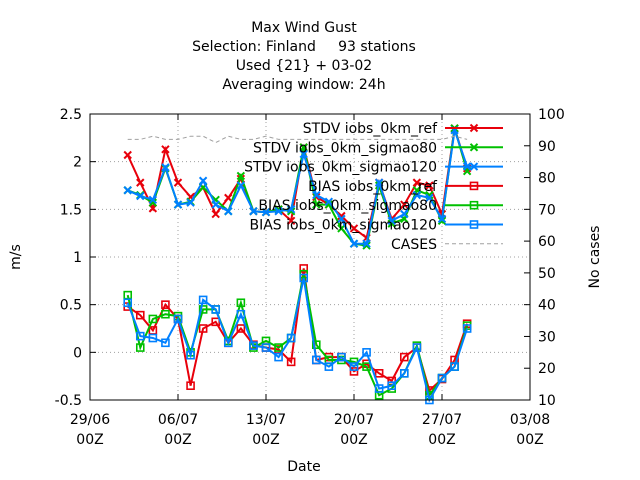 The height and width of the screenshot is (480, 640). What do you see at coordinates (547, 337) in the screenshot?
I see `y2-tick-label: 30` at bounding box center [547, 337].